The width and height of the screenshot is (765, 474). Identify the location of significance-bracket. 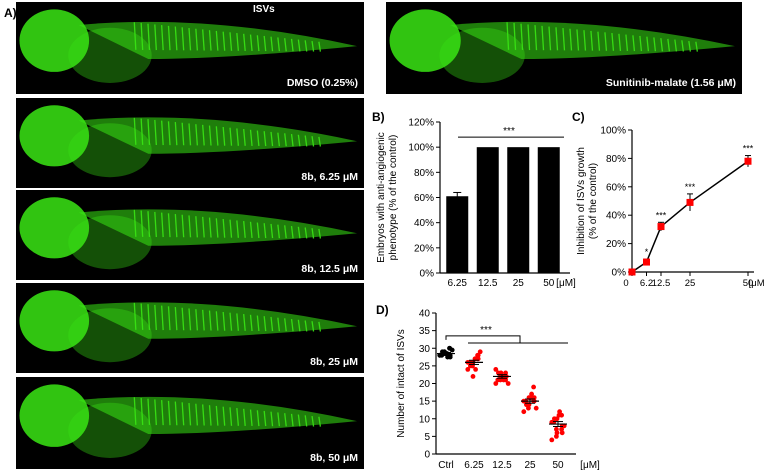
(483, 339).